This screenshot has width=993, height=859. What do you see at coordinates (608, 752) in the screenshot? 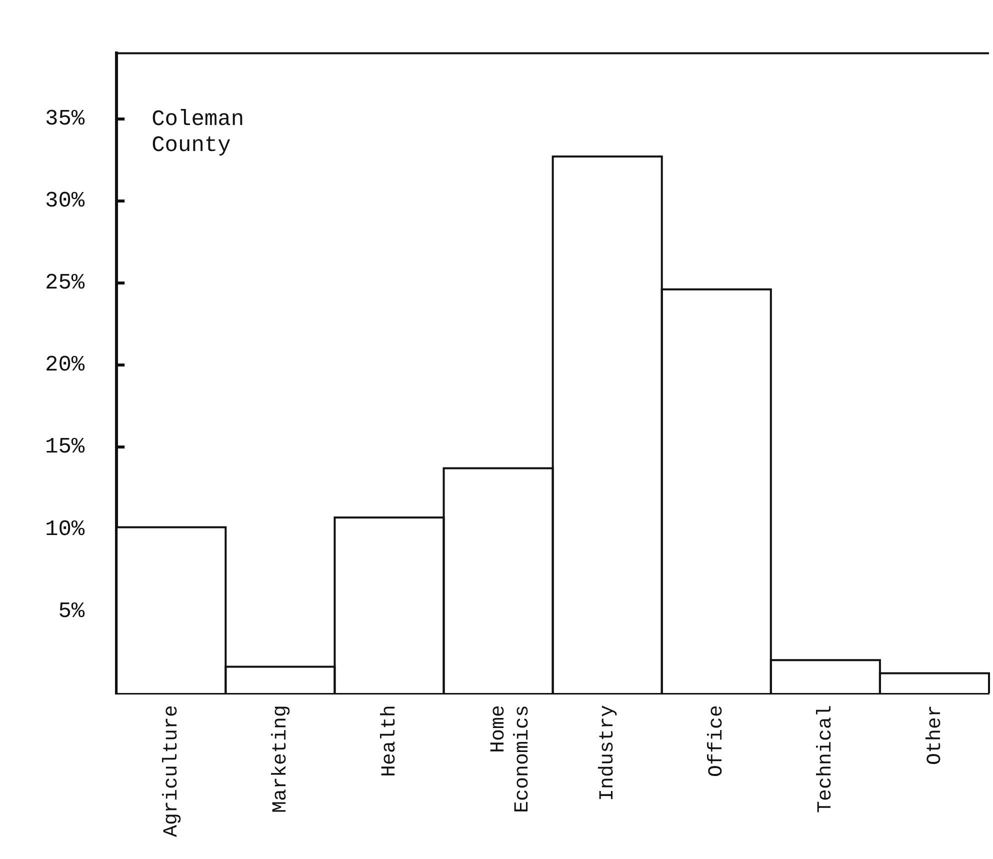
I see `x-tick-label: Industry` at bounding box center [608, 752].